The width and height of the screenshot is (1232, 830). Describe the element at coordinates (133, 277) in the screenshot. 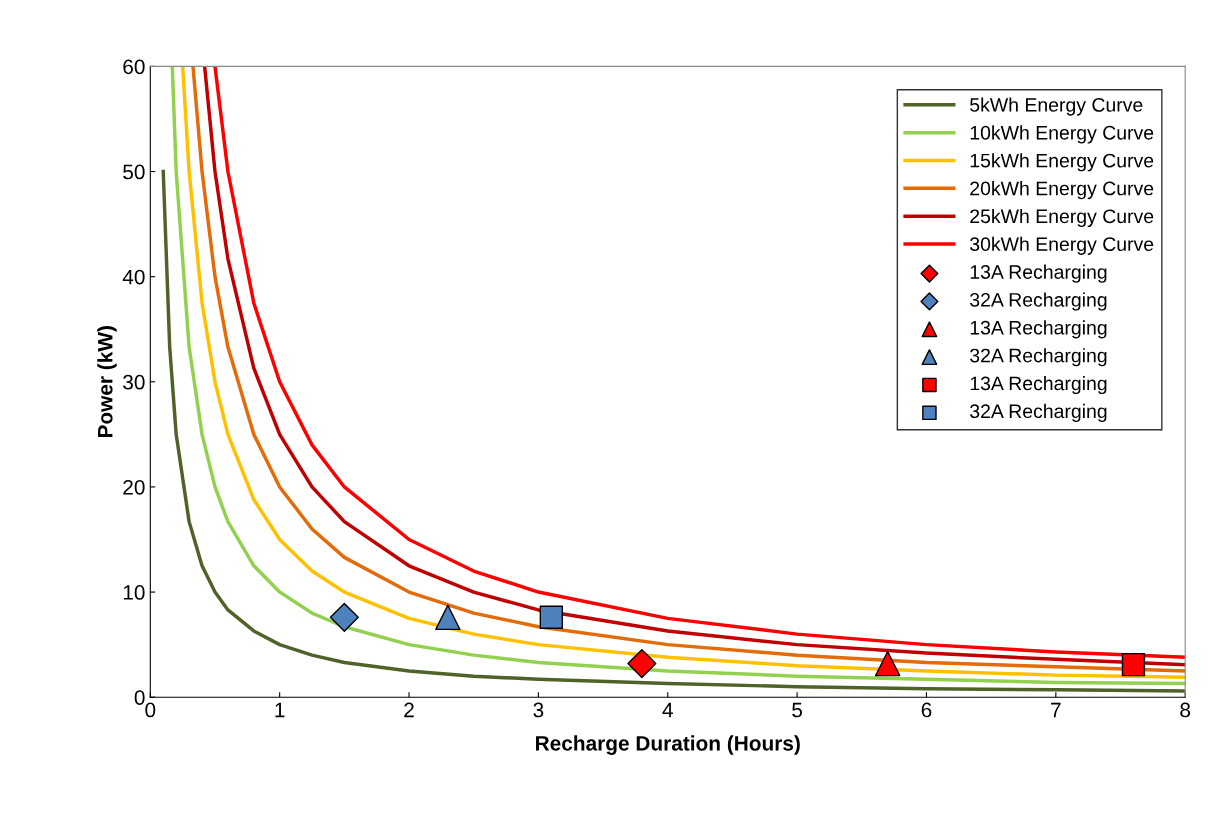

I see `y-tick-label: 40` at that location.